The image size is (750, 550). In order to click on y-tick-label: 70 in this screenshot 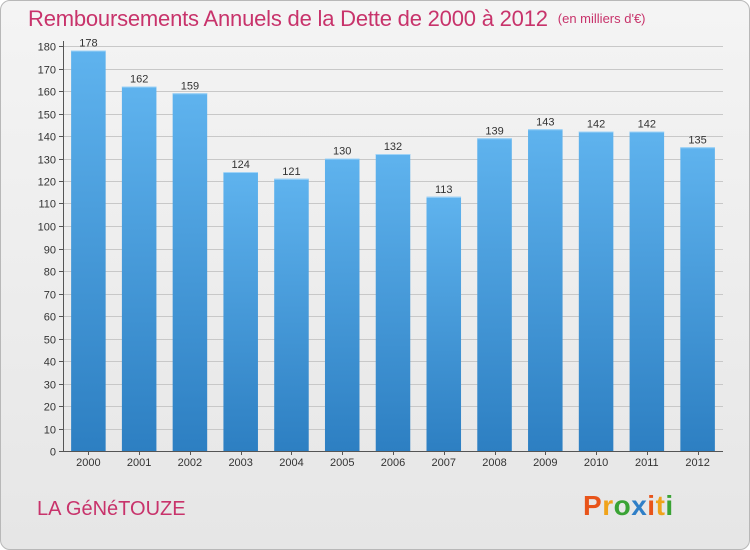, I will do `click(50, 296)`.